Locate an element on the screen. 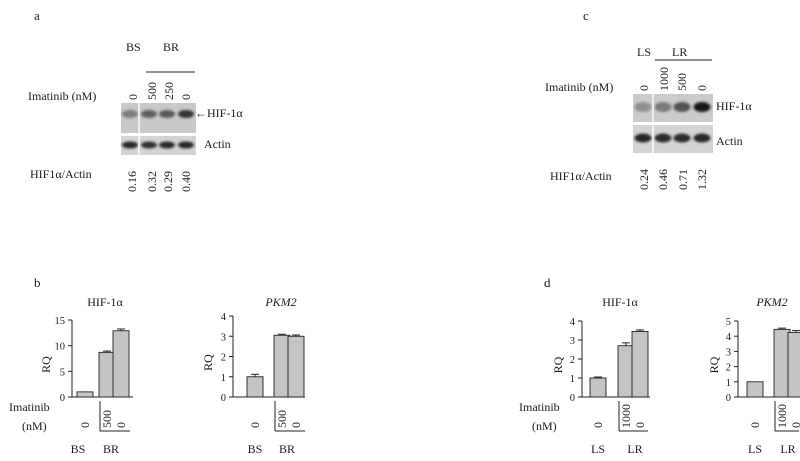  panel-a-actin-blot is located at coordinates (158, 145).